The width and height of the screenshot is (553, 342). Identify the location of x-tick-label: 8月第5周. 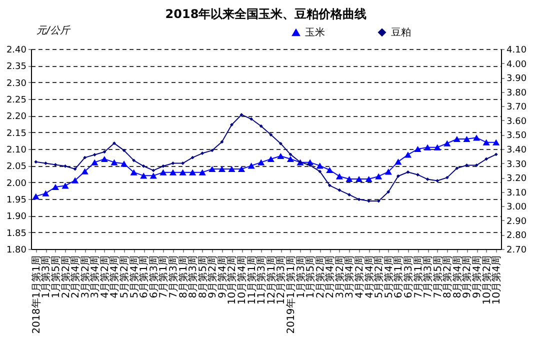
(202, 277).